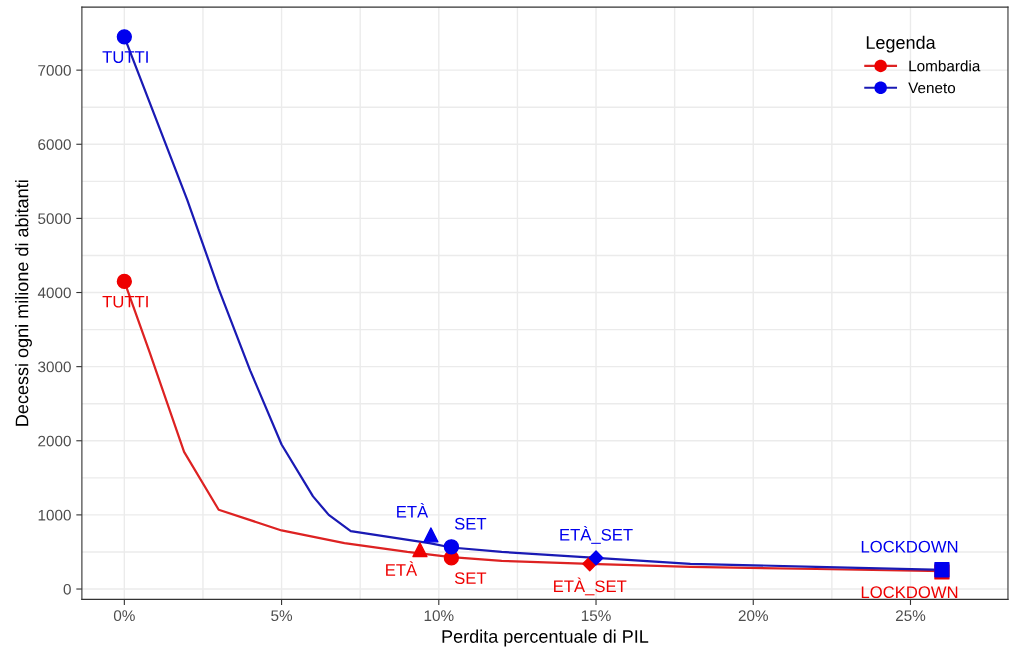  What do you see at coordinates (54, 441) in the screenshot?
I see `y-tick-label: 2000` at bounding box center [54, 441].